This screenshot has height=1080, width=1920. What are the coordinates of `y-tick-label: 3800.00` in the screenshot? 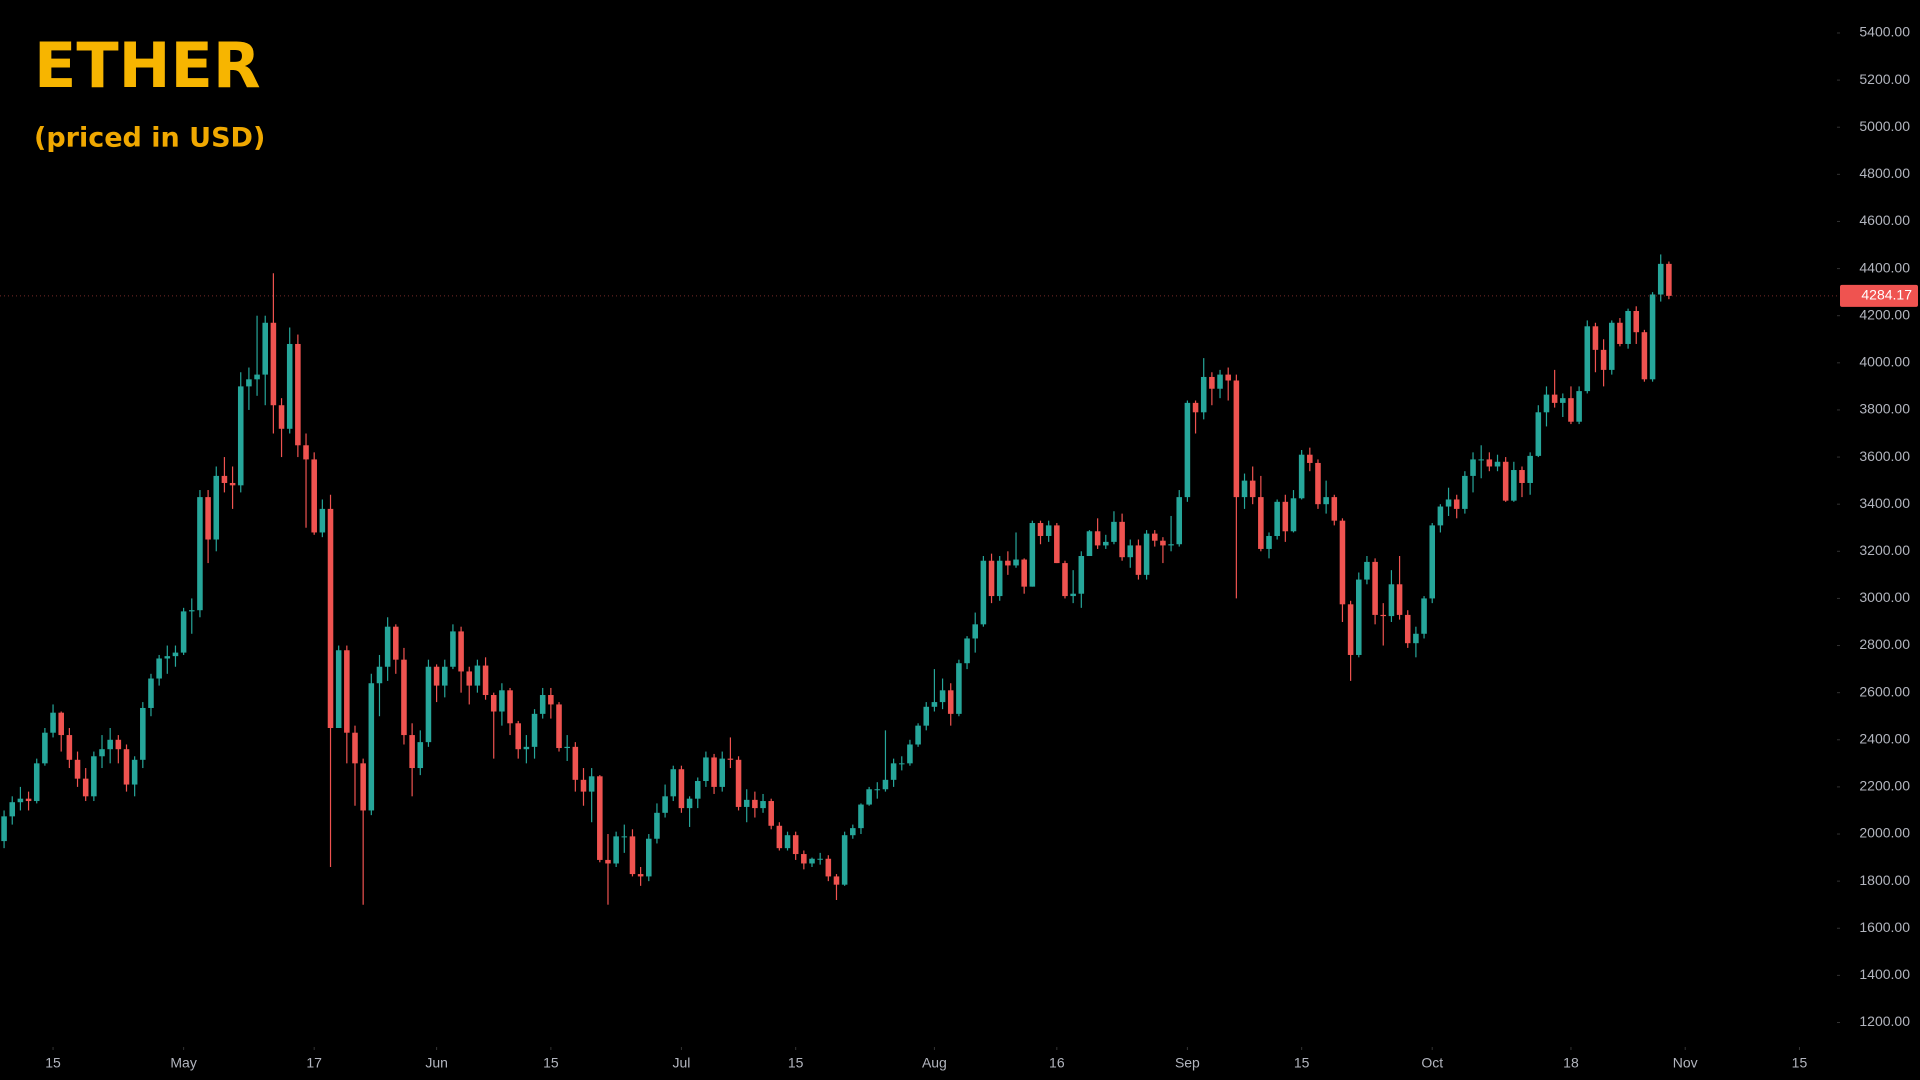 It's located at (1884, 409).